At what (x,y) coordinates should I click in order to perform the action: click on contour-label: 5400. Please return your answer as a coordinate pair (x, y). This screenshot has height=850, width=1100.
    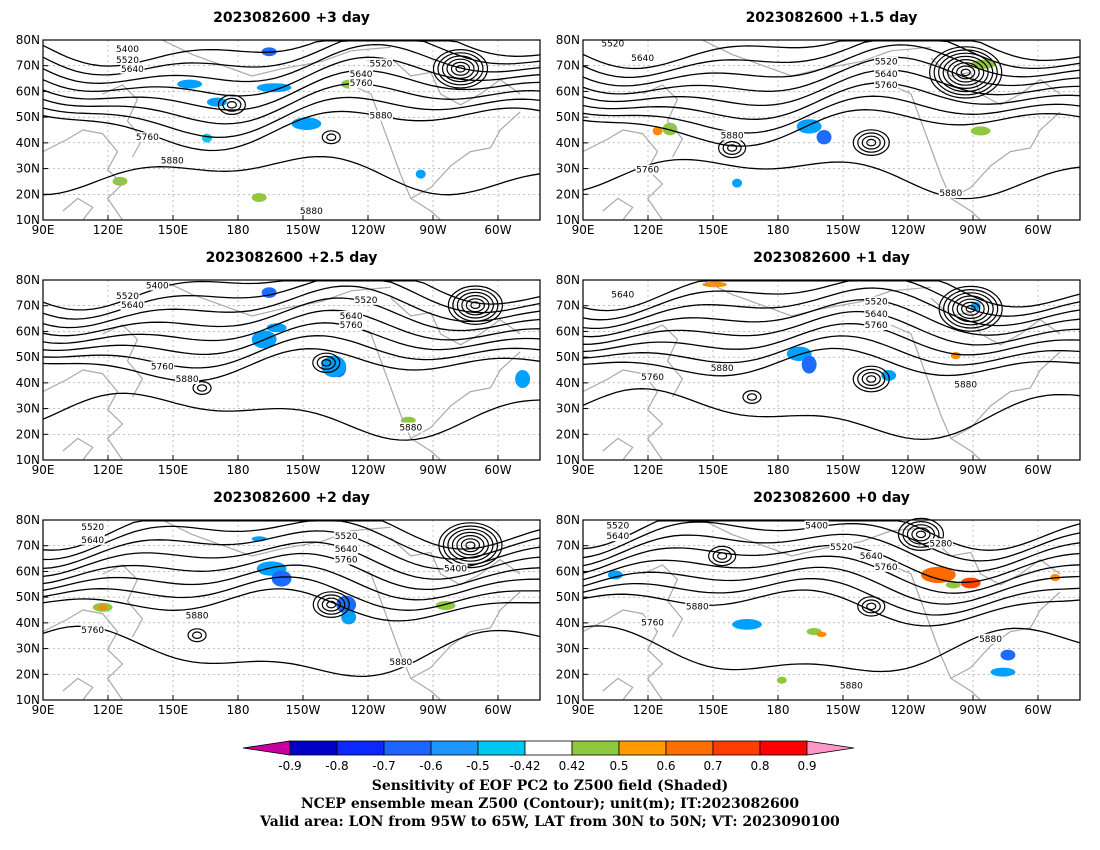
    Looking at the image, I should click on (455, 570).